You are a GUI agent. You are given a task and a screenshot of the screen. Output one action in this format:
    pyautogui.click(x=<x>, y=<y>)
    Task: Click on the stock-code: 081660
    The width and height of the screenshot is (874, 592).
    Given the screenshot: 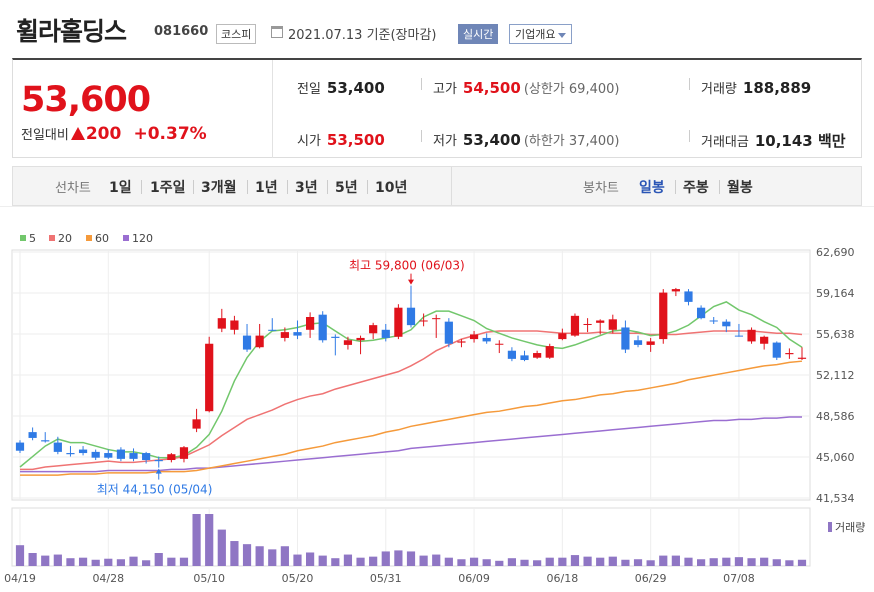 What is the action you would take?
    pyautogui.click(x=181, y=31)
    